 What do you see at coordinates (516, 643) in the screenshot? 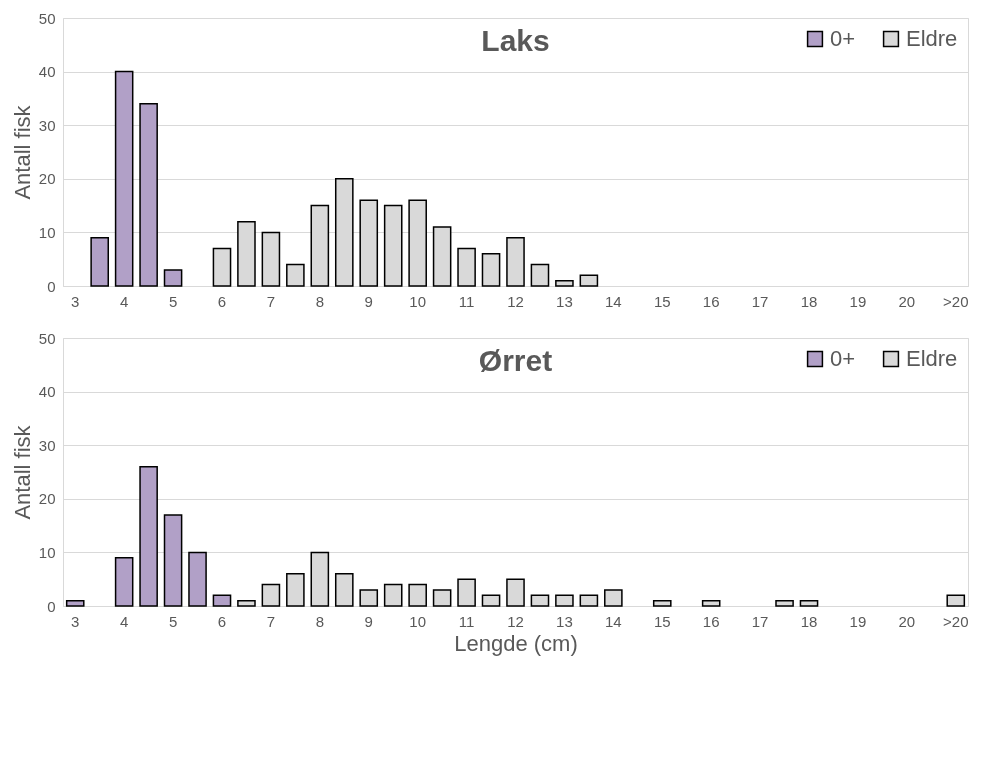
I see `x-axis-title: Lengde (cm)` at bounding box center [516, 643].